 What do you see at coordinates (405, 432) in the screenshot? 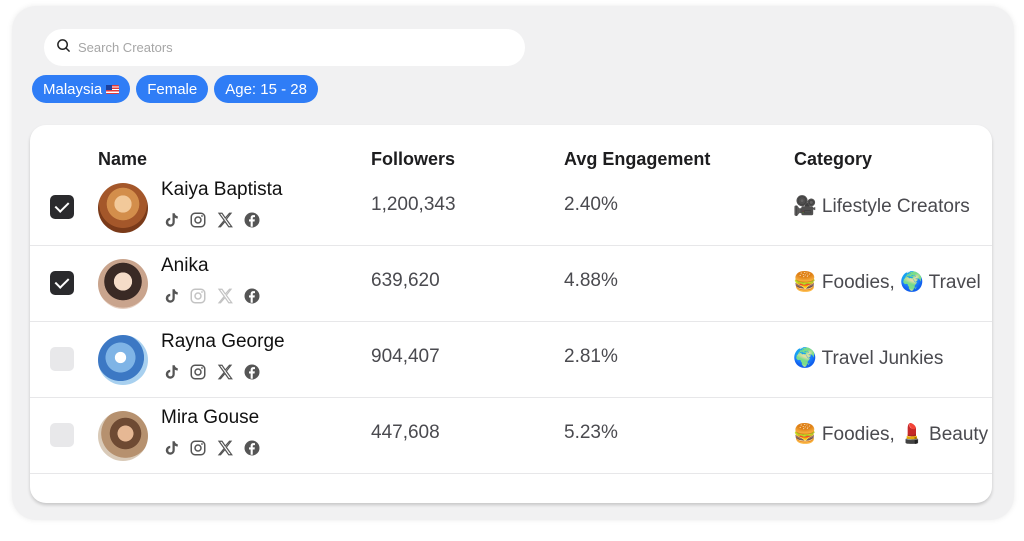
I see `followers-count: 447,608` at bounding box center [405, 432].